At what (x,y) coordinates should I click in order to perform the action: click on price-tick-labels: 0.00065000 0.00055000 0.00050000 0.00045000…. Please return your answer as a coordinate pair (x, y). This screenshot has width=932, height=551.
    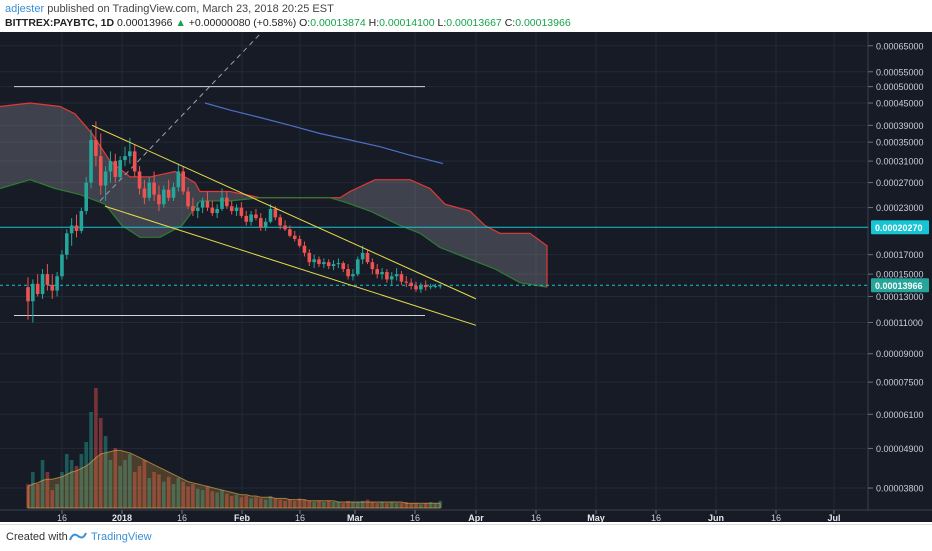
    Looking at the image, I should click on (896, 267).